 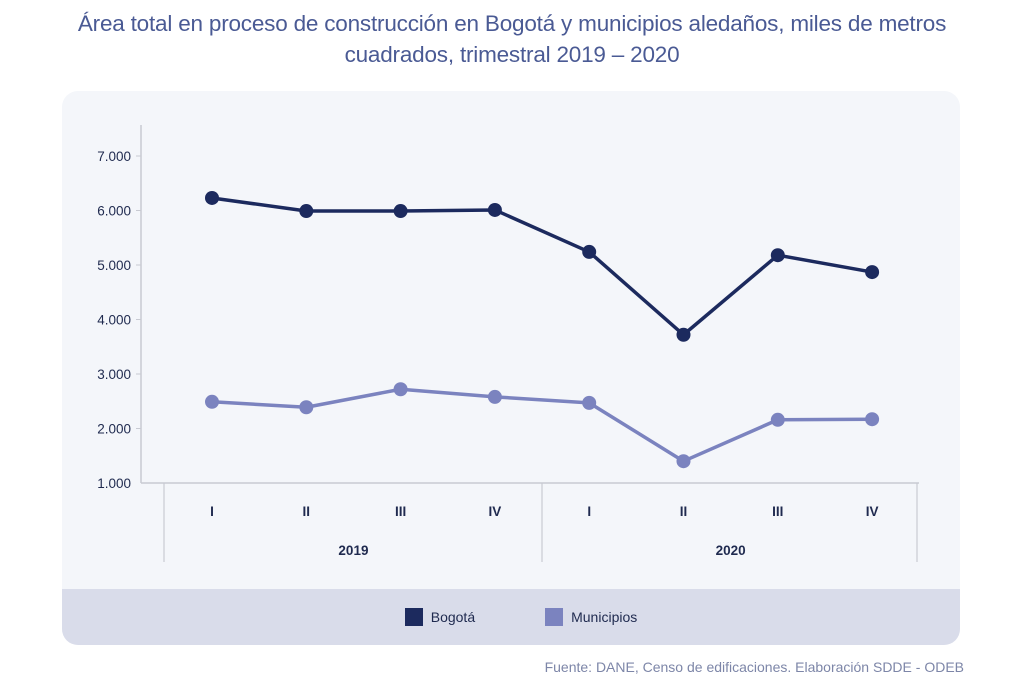 I want to click on y-tick-label: 1.000, so click(x=114, y=483).